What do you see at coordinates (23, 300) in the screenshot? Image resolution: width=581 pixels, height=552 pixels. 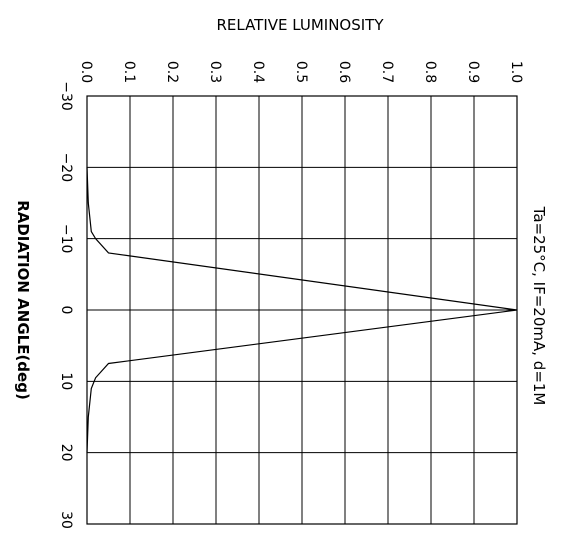 I see `y-axis-title: RADIATION ANGLE(deg)` at bounding box center [23, 300].